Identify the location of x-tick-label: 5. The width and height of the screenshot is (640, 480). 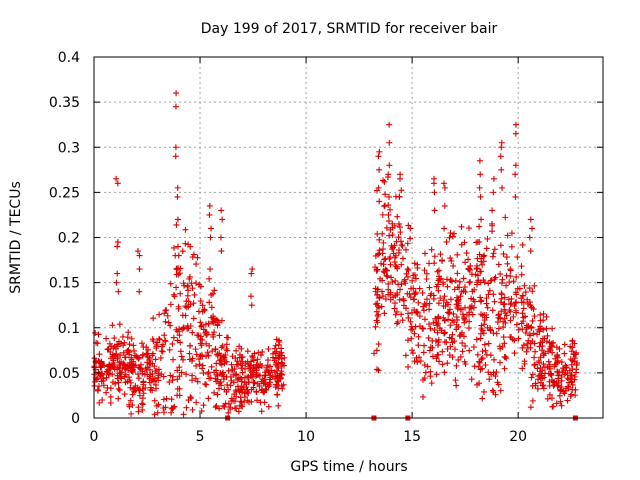
(200, 437).